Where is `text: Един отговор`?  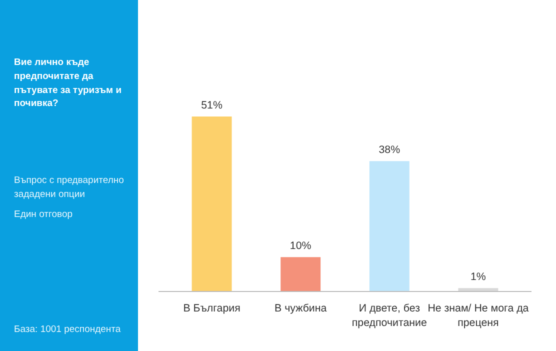
text: Един отговор is located at coordinates (44, 215).